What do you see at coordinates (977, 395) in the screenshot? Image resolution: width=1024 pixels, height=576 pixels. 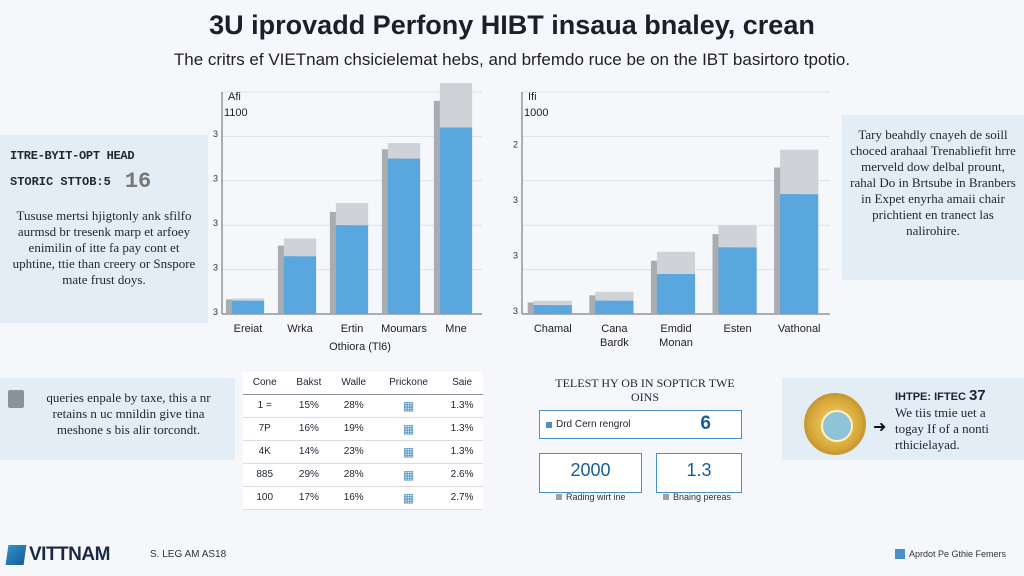 I see `bottom-right-head-number: 37` at bounding box center [977, 395].